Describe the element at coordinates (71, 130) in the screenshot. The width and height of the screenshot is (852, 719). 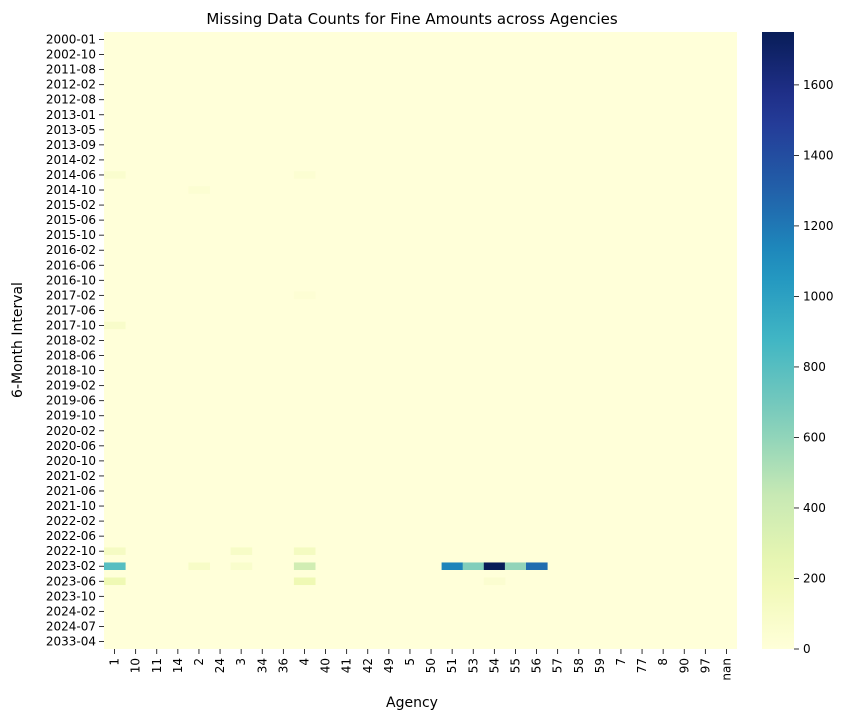
I see `y-tick-label: 2013-05` at that location.